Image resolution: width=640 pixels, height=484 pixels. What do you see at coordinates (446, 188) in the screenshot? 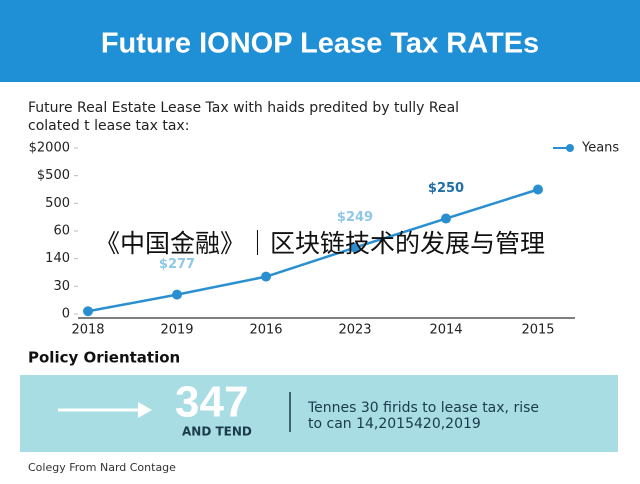
I see `data-label: $250` at bounding box center [446, 188].